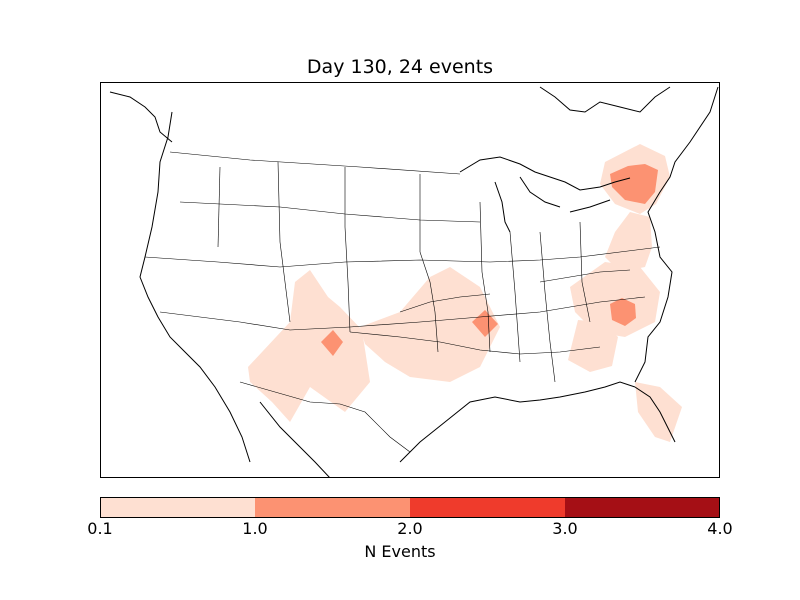  Describe the element at coordinates (720, 528) in the screenshot. I see `colorbar-tick: 4.0` at that location.